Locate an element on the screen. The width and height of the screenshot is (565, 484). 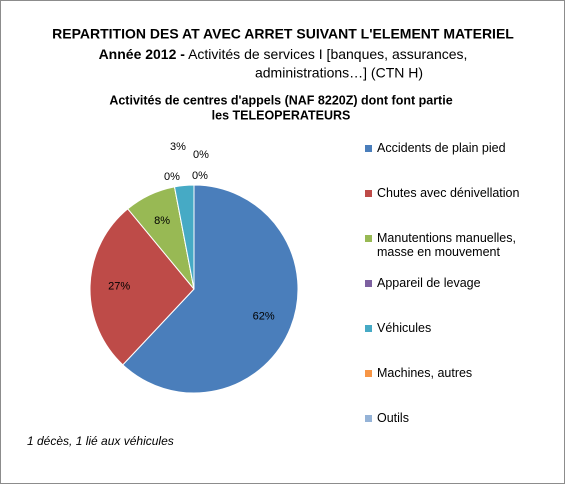
legend-item: Machines, autres is located at coordinates (418, 373).